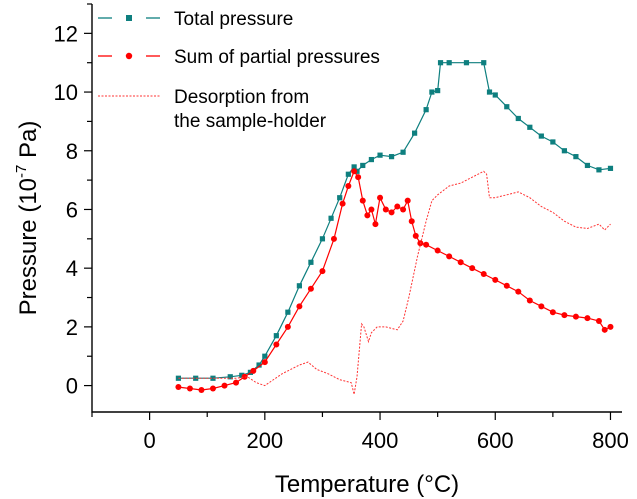 The image size is (637, 499). What do you see at coordinates (233, 19) in the screenshot?
I see `legend-label: Total pressure` at bounding box center [233, 19].